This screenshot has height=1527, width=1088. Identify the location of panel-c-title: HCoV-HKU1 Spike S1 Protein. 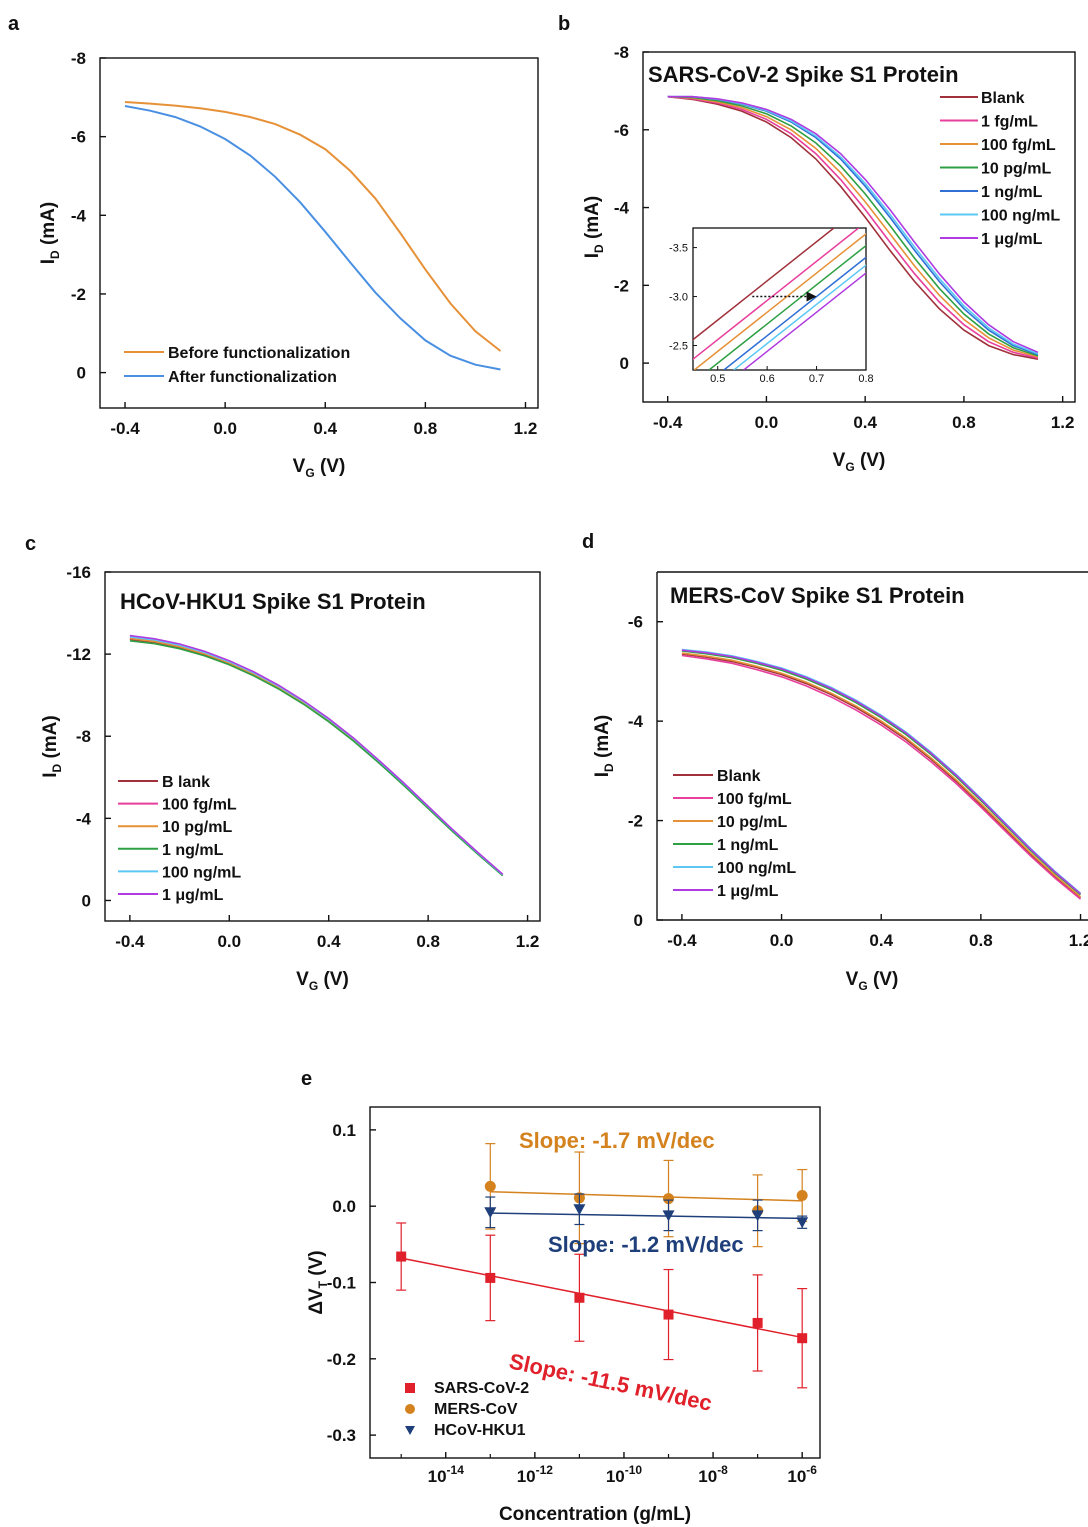
(273, 601).